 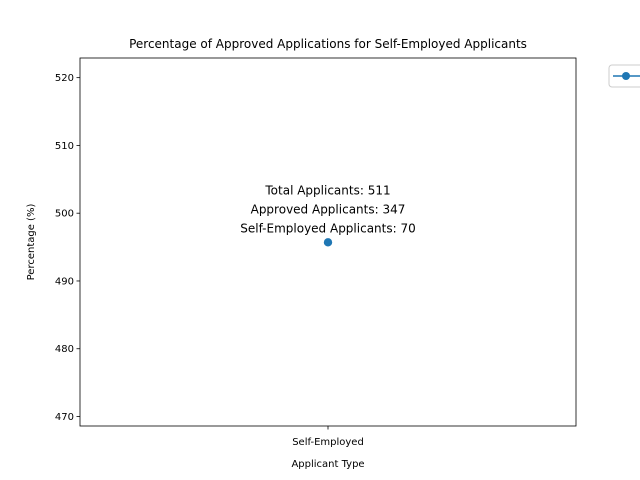 I want to click on y-axis-label: Percentage (%), so click(x=31, y=242).